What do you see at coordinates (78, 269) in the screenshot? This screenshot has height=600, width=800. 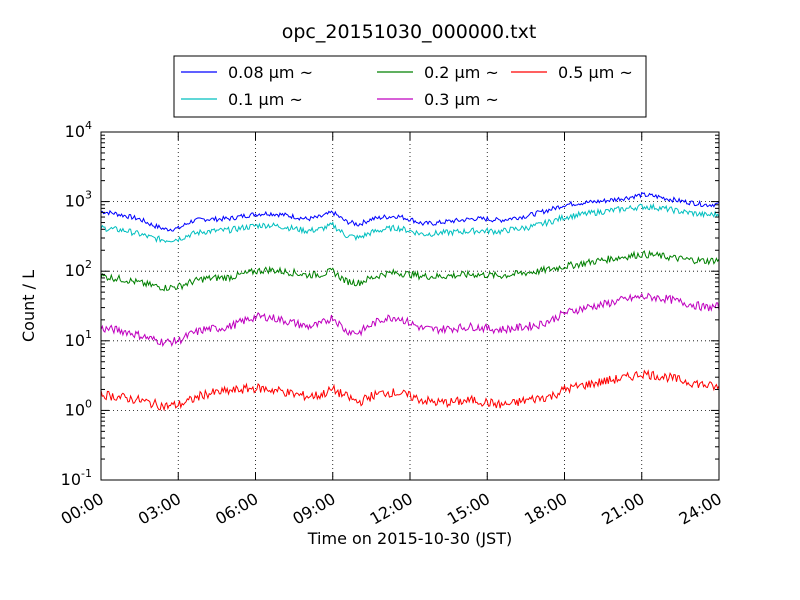 I see `y-tick-label: 10²` at bounding box center [78, 269].